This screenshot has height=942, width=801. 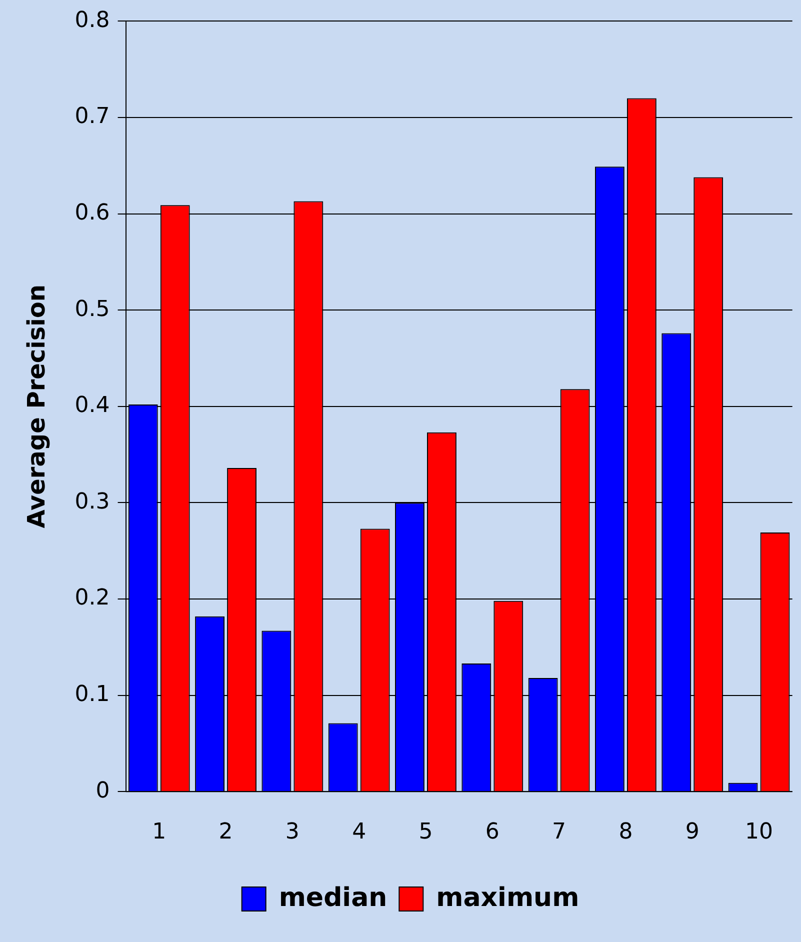 I want to click on y-tick-label: 0.8, so click(x=92, y=20).